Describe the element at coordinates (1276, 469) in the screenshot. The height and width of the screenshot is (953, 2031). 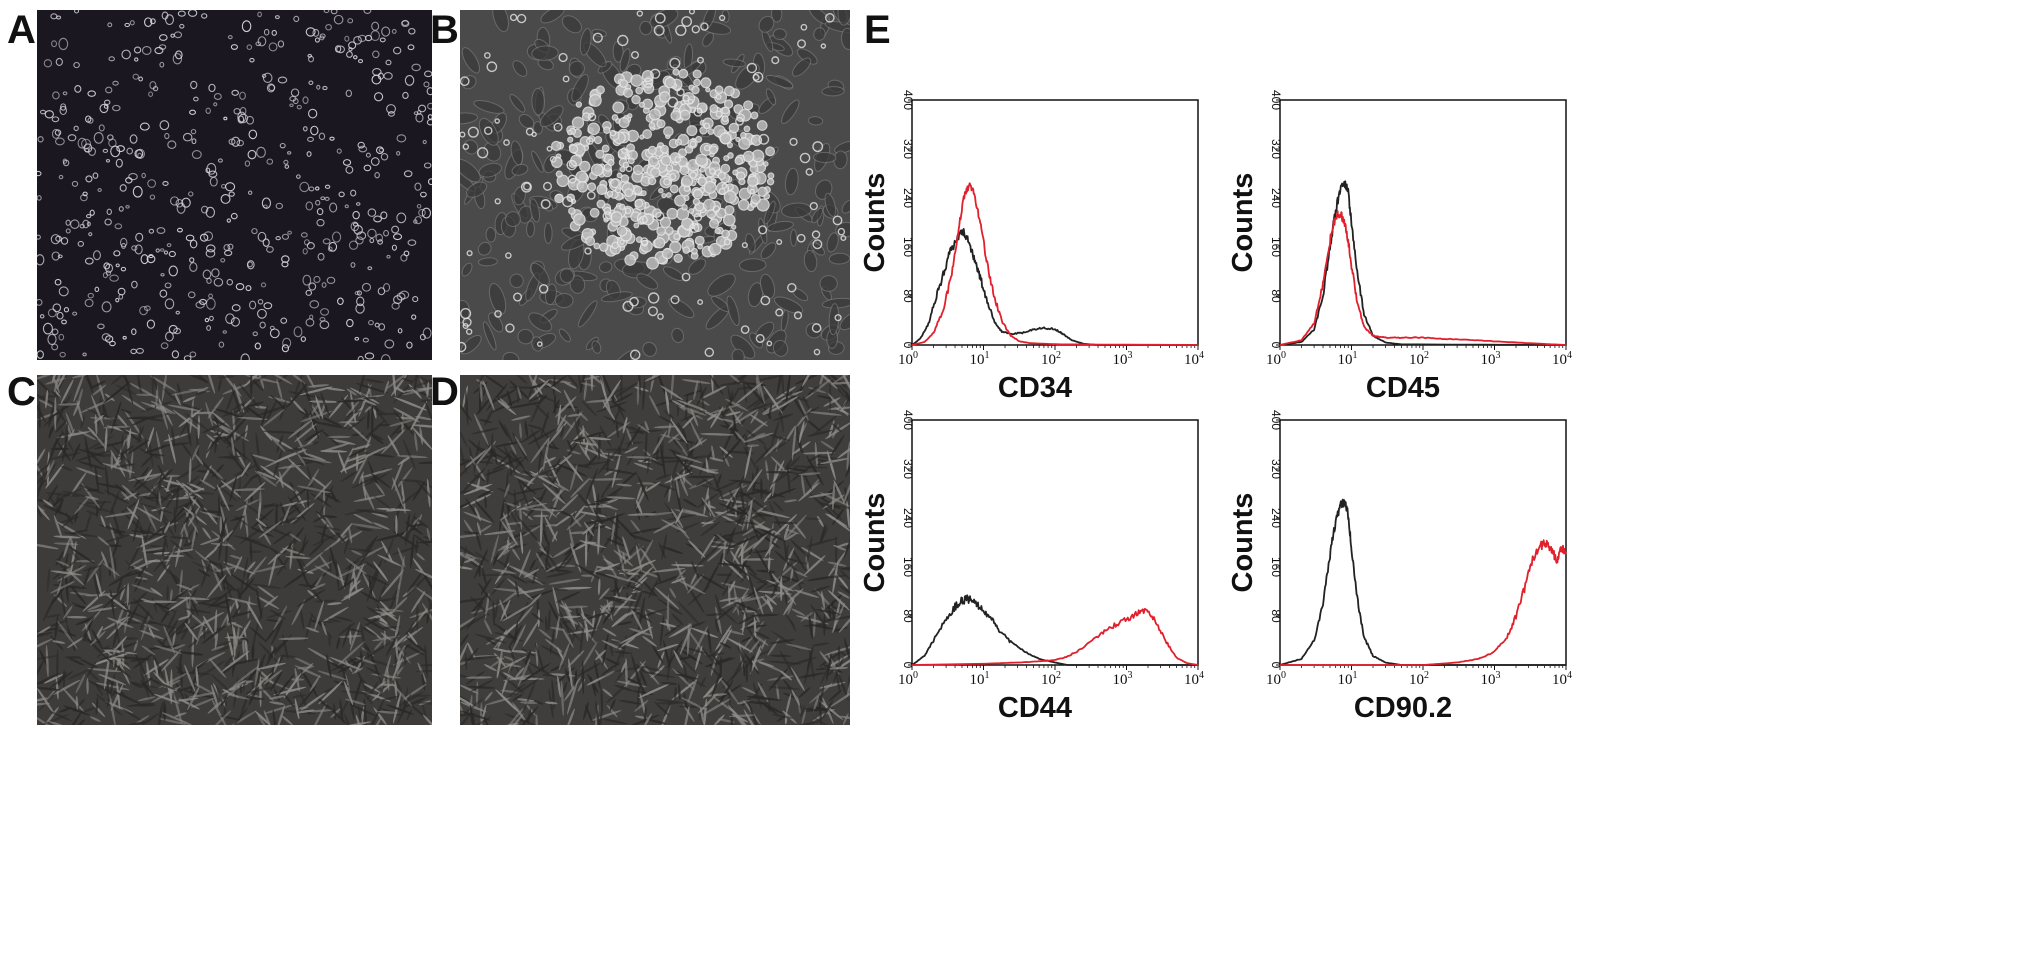
I see `y-tick-label: 320` at that location.